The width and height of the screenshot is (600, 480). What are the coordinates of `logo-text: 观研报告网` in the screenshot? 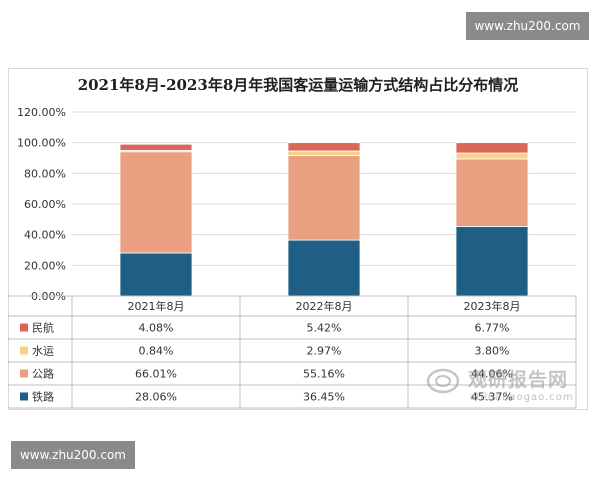 It's located at (518, 380).